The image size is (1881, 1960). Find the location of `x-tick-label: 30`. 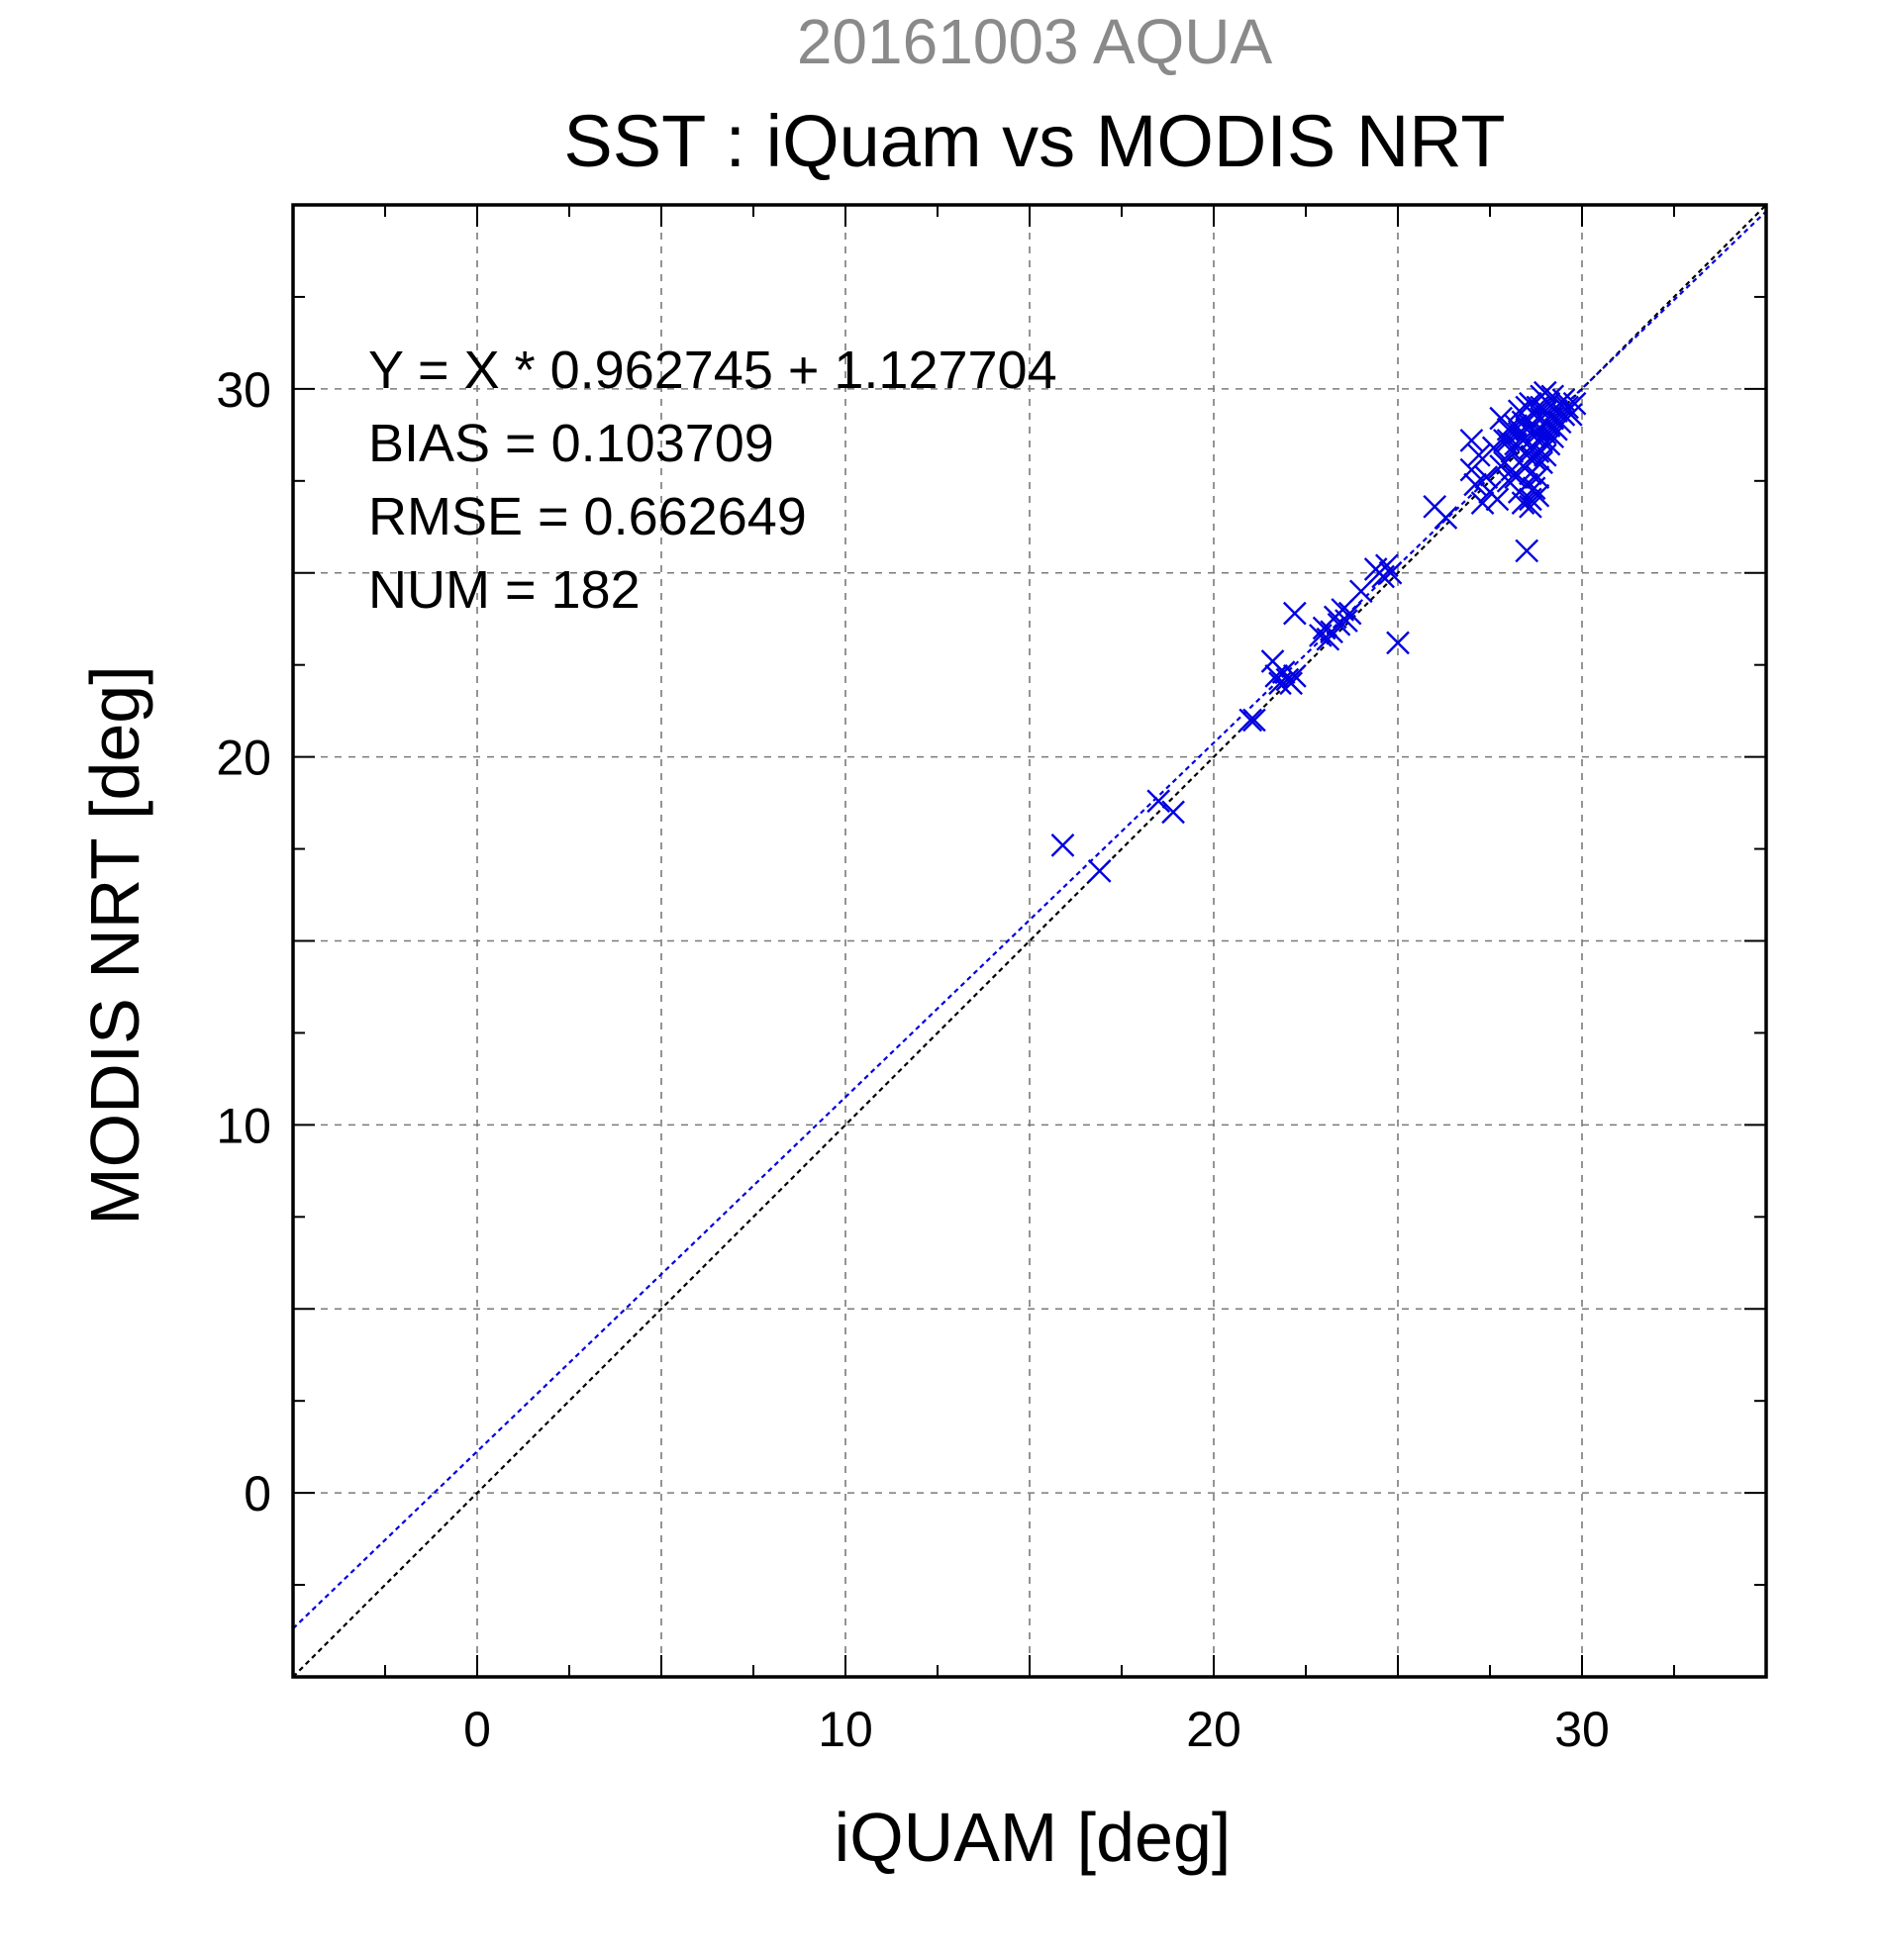

x-tick-label: 30 is located at coordinates (1582, 1729).